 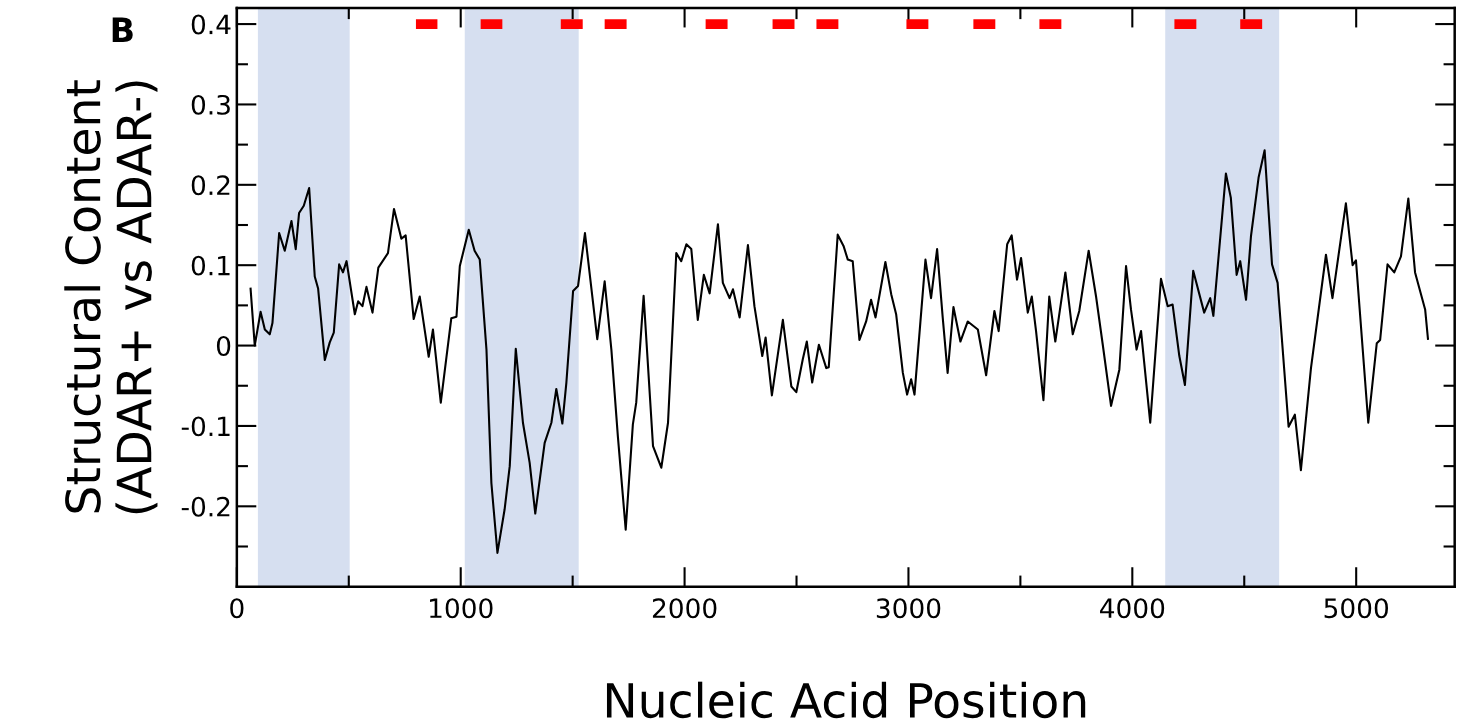 I want to click on y-tick-label: -0.1, so click(x=205, y=426).